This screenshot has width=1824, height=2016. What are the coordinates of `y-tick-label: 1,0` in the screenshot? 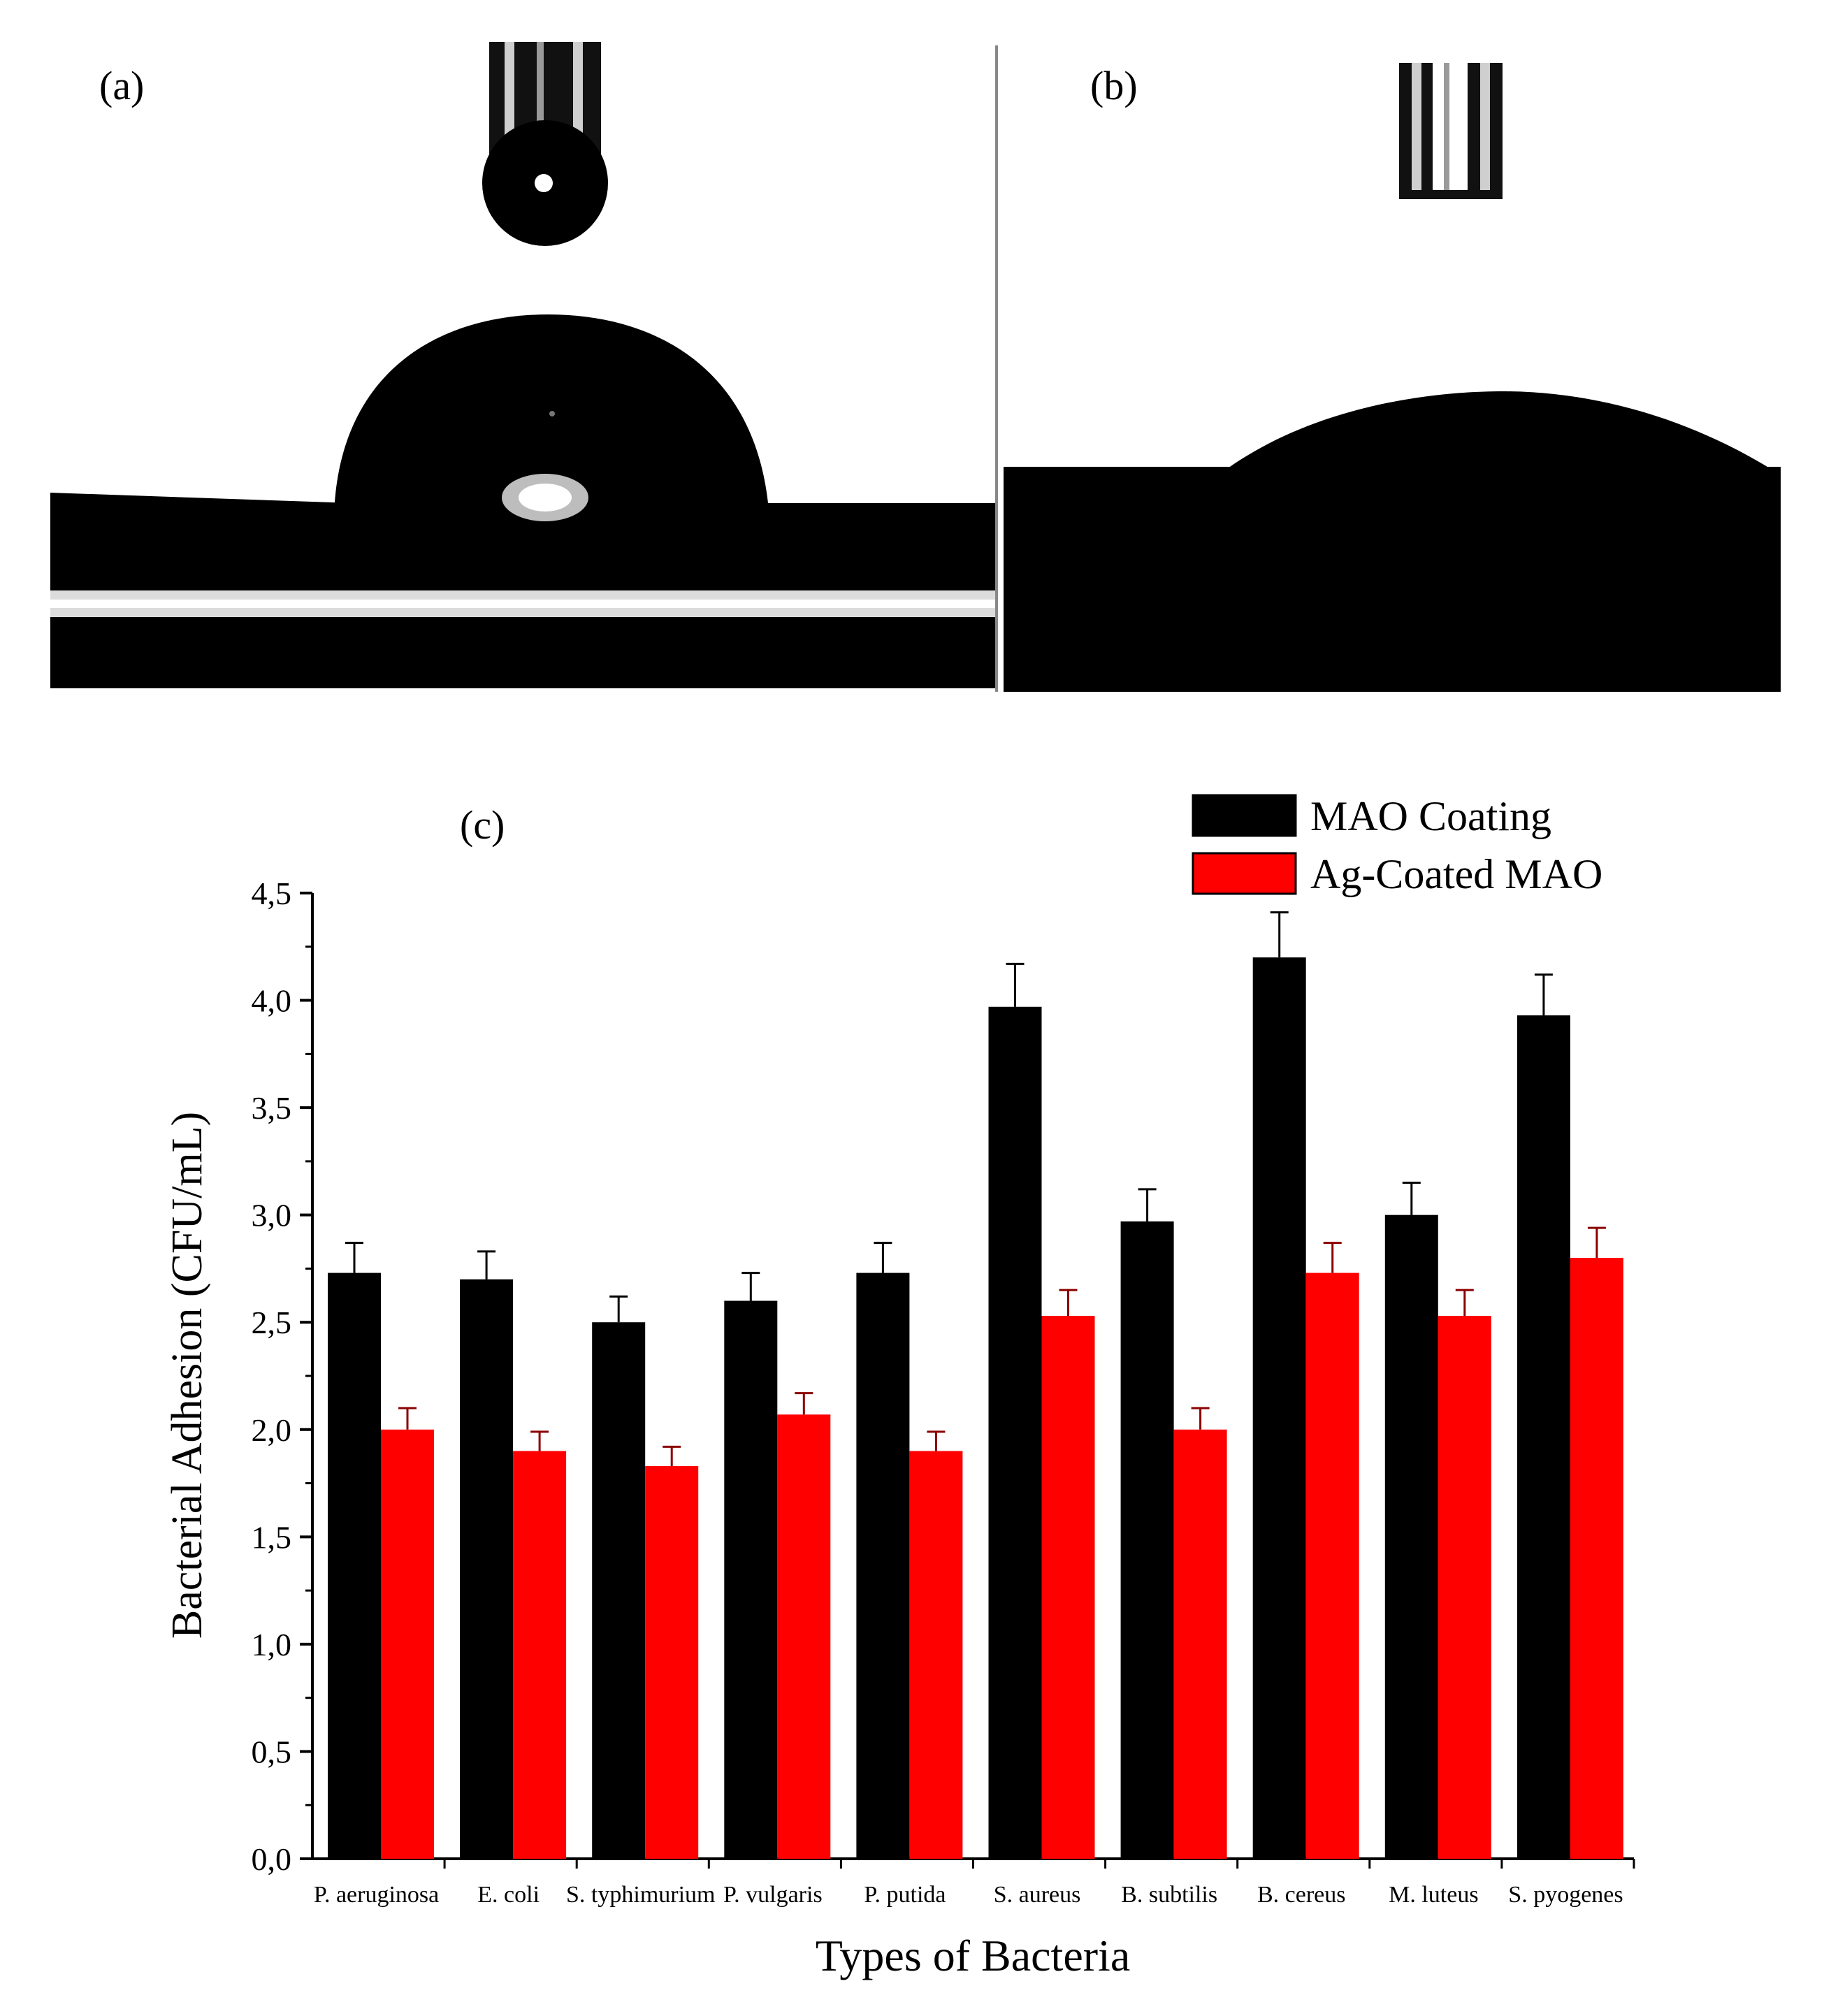 It's located at (272, 1644).